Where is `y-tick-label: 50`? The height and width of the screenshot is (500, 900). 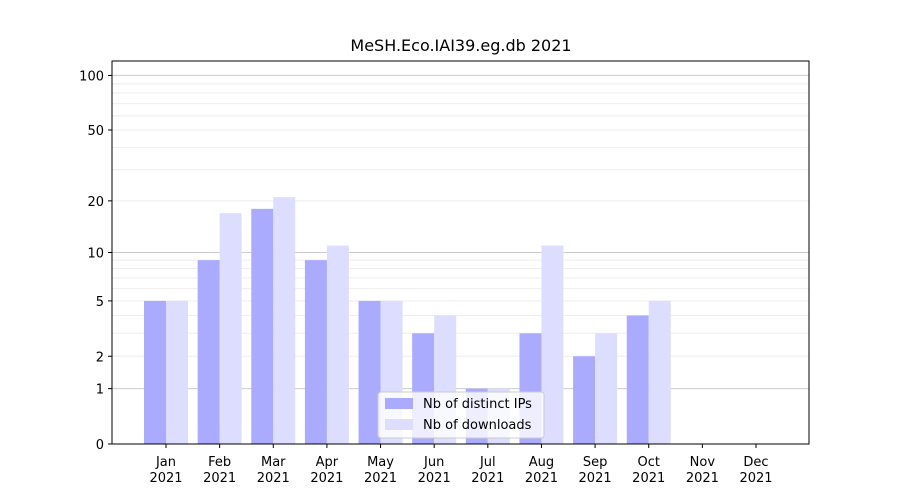
y-tick-label: 50 is located at coordinates (95, 131).